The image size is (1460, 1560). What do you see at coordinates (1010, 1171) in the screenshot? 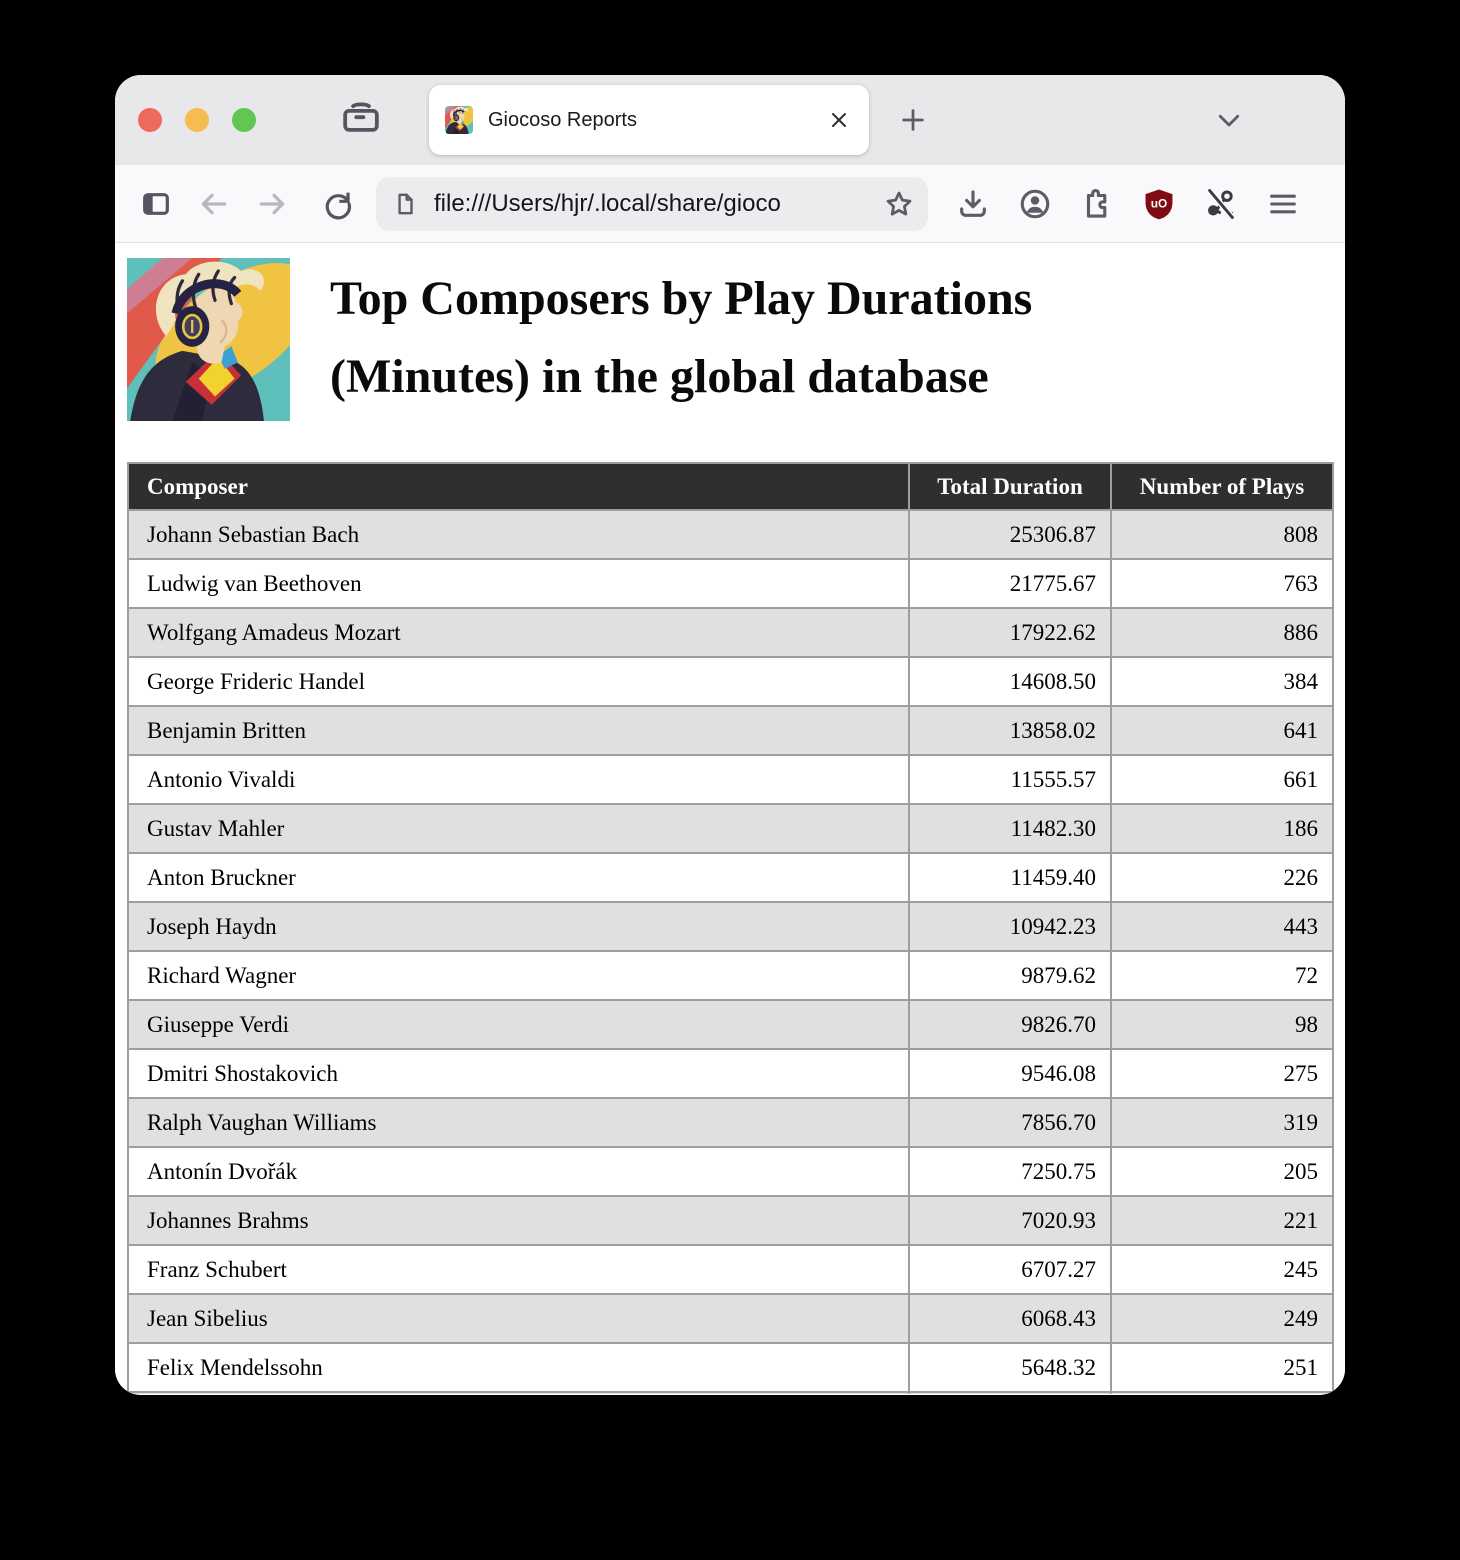
I see `total-duration-cell: 7250.75` at bounding box center [1010, 1171].